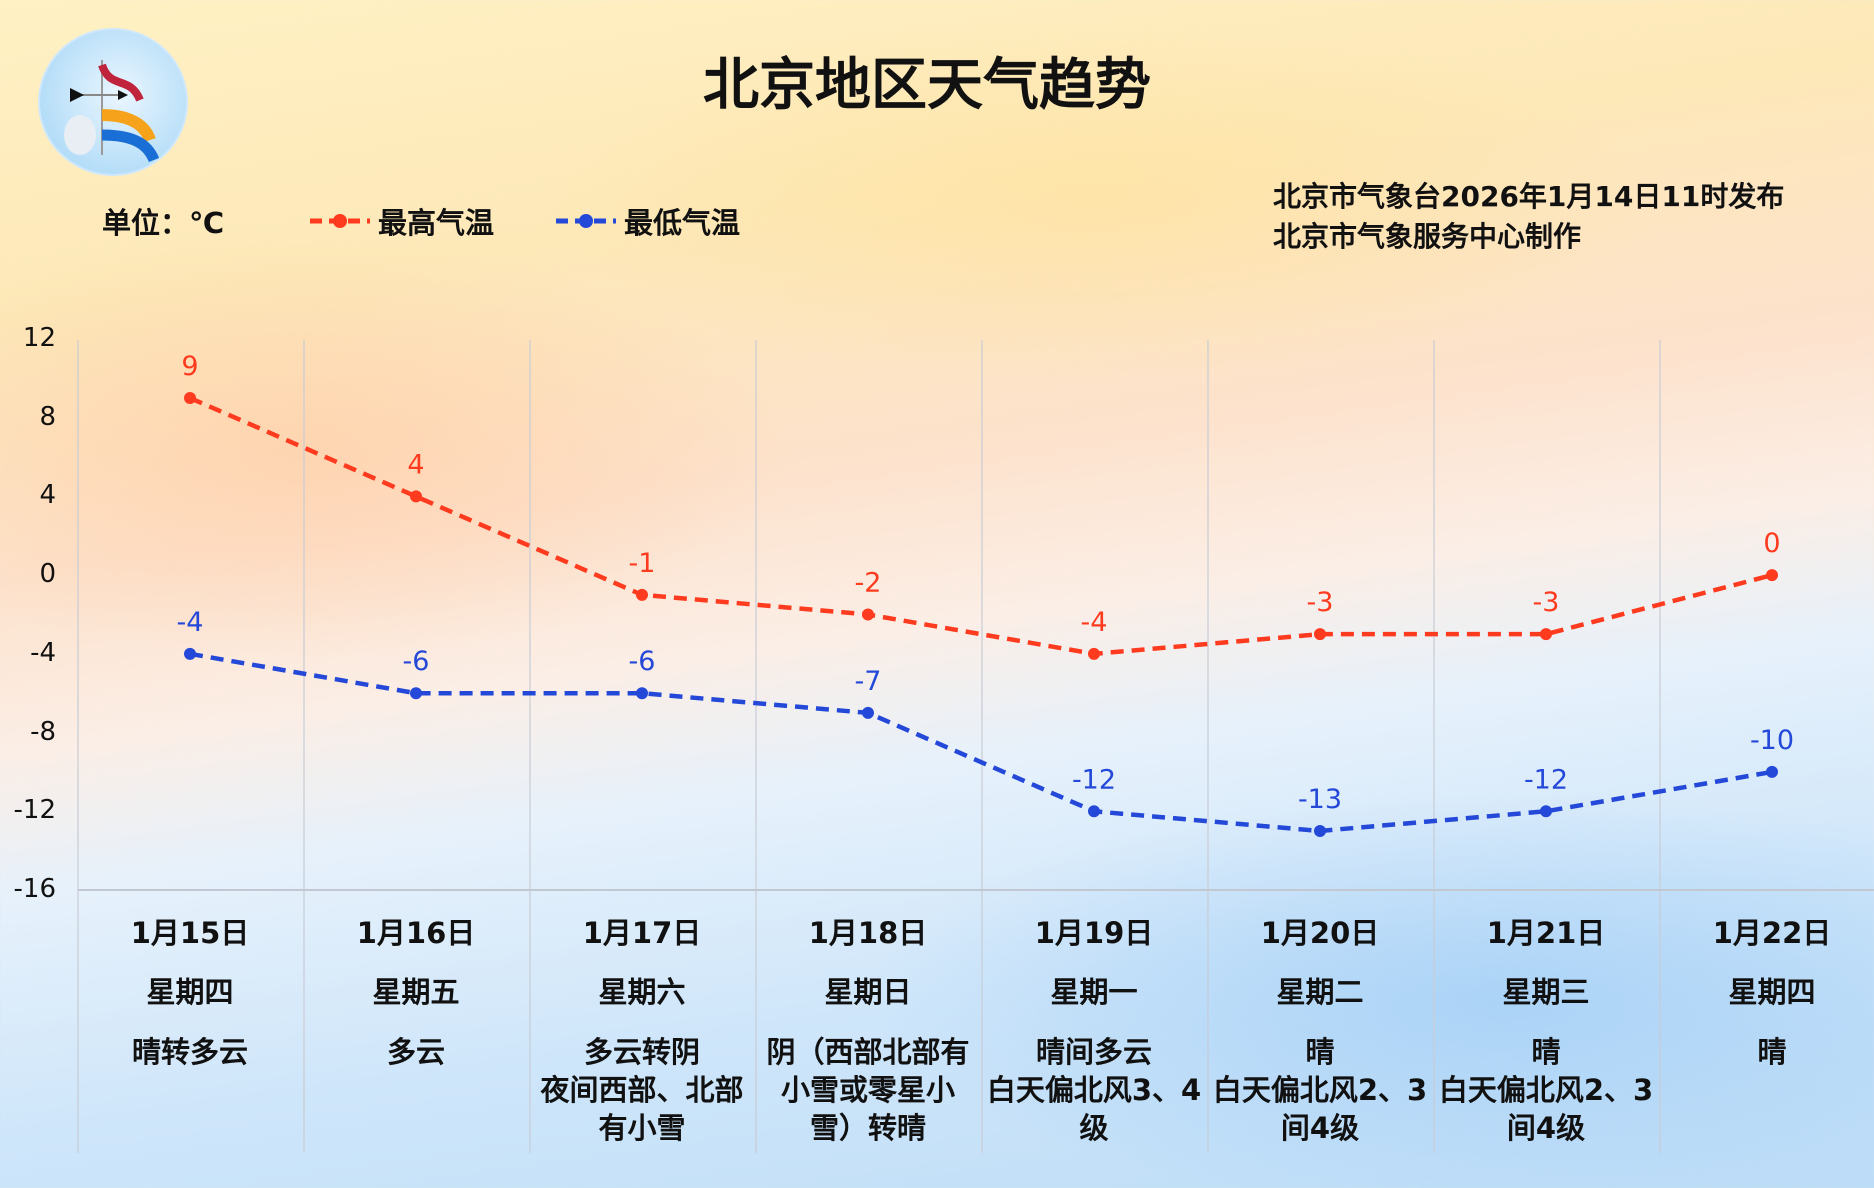 Image resolution: width=1874 pixels, height=1188 pixels. I want to click on weather-text: 小雪或零星小, so click(867, 1090).